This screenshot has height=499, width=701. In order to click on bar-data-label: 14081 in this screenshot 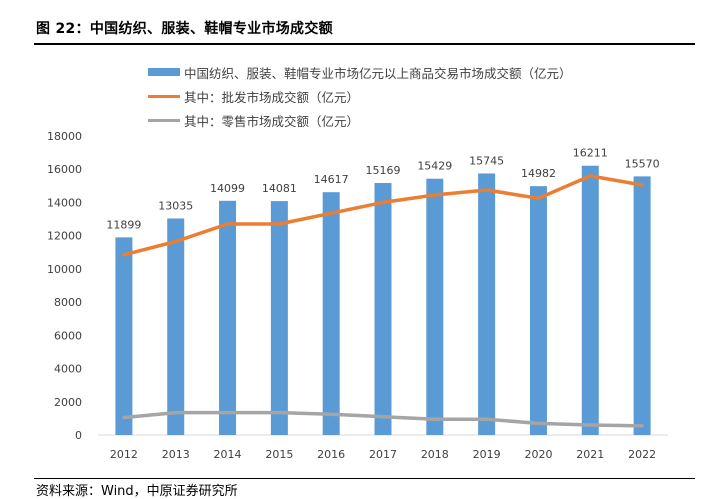, I will do `click(279, 188)`.